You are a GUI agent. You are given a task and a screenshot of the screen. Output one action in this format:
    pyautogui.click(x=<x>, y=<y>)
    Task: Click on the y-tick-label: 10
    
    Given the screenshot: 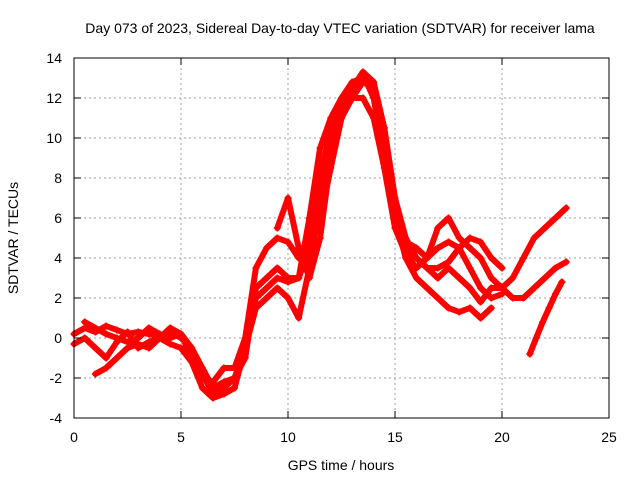 What is the action you would take?
    pyautogui.click(x=54, y=138)
    